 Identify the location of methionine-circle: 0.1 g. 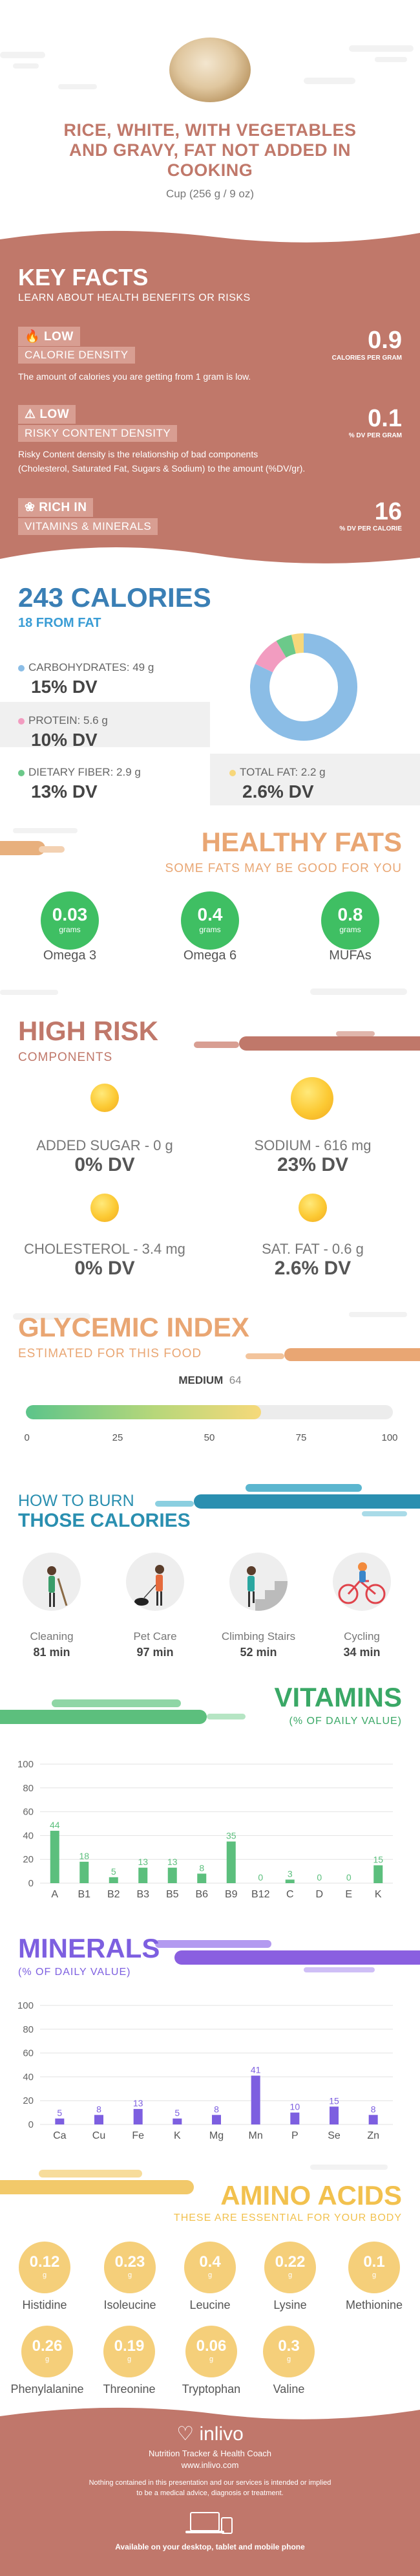
(374, 2267).